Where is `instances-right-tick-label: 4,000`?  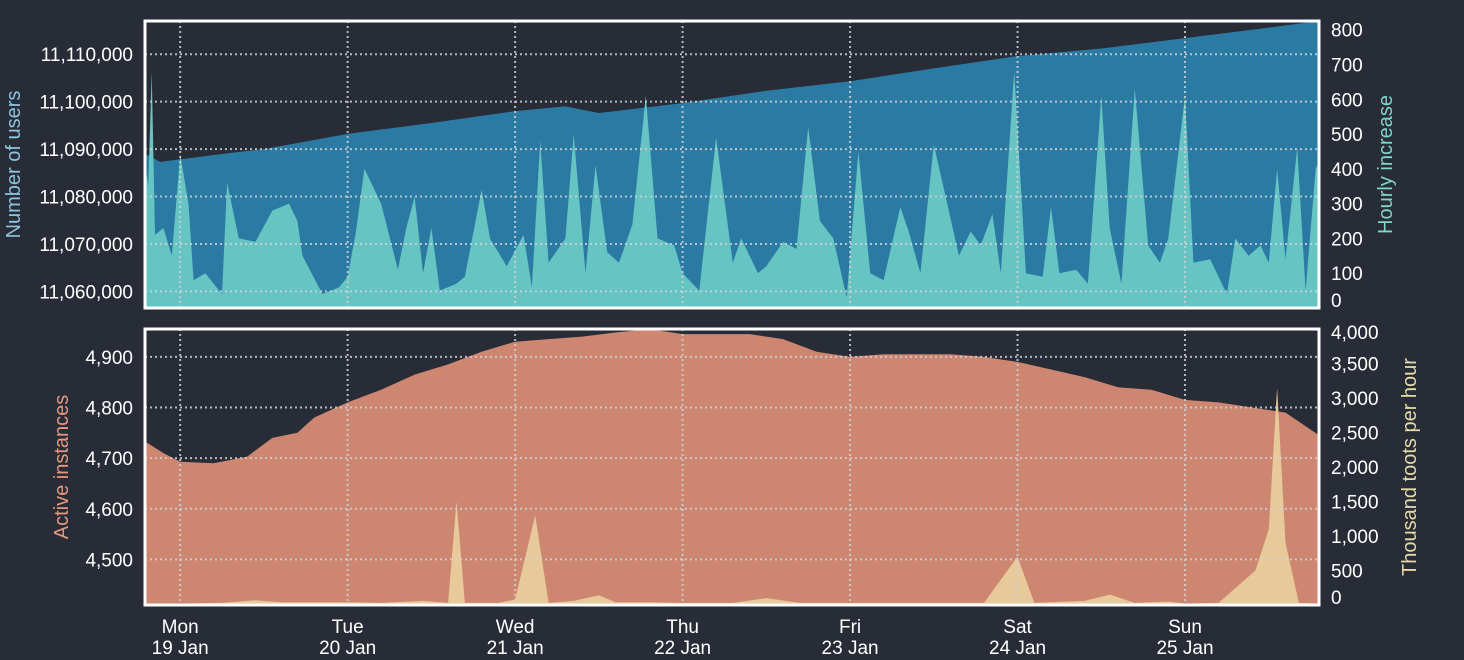 instances-right-tick-label: 4,000 is located at coordinates (1355, 333).